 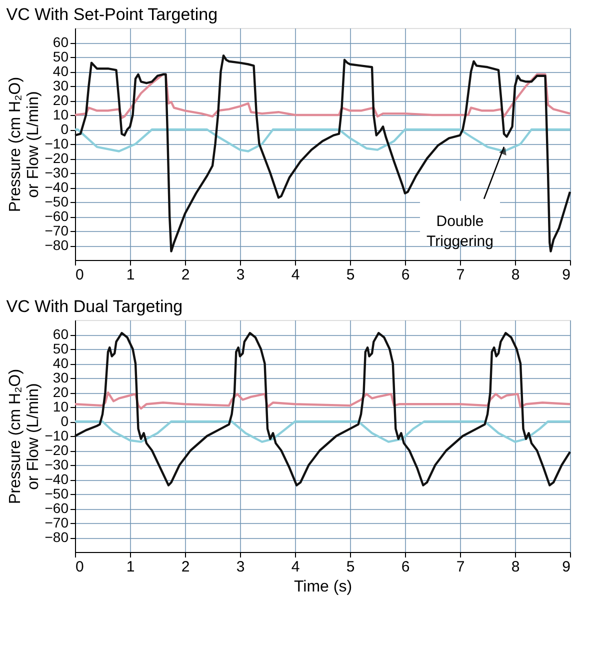 What do you see at coordinates (460, 231) in the screenshot?
I see `annotation: Double Triggering` at bounding box center [460, 231].